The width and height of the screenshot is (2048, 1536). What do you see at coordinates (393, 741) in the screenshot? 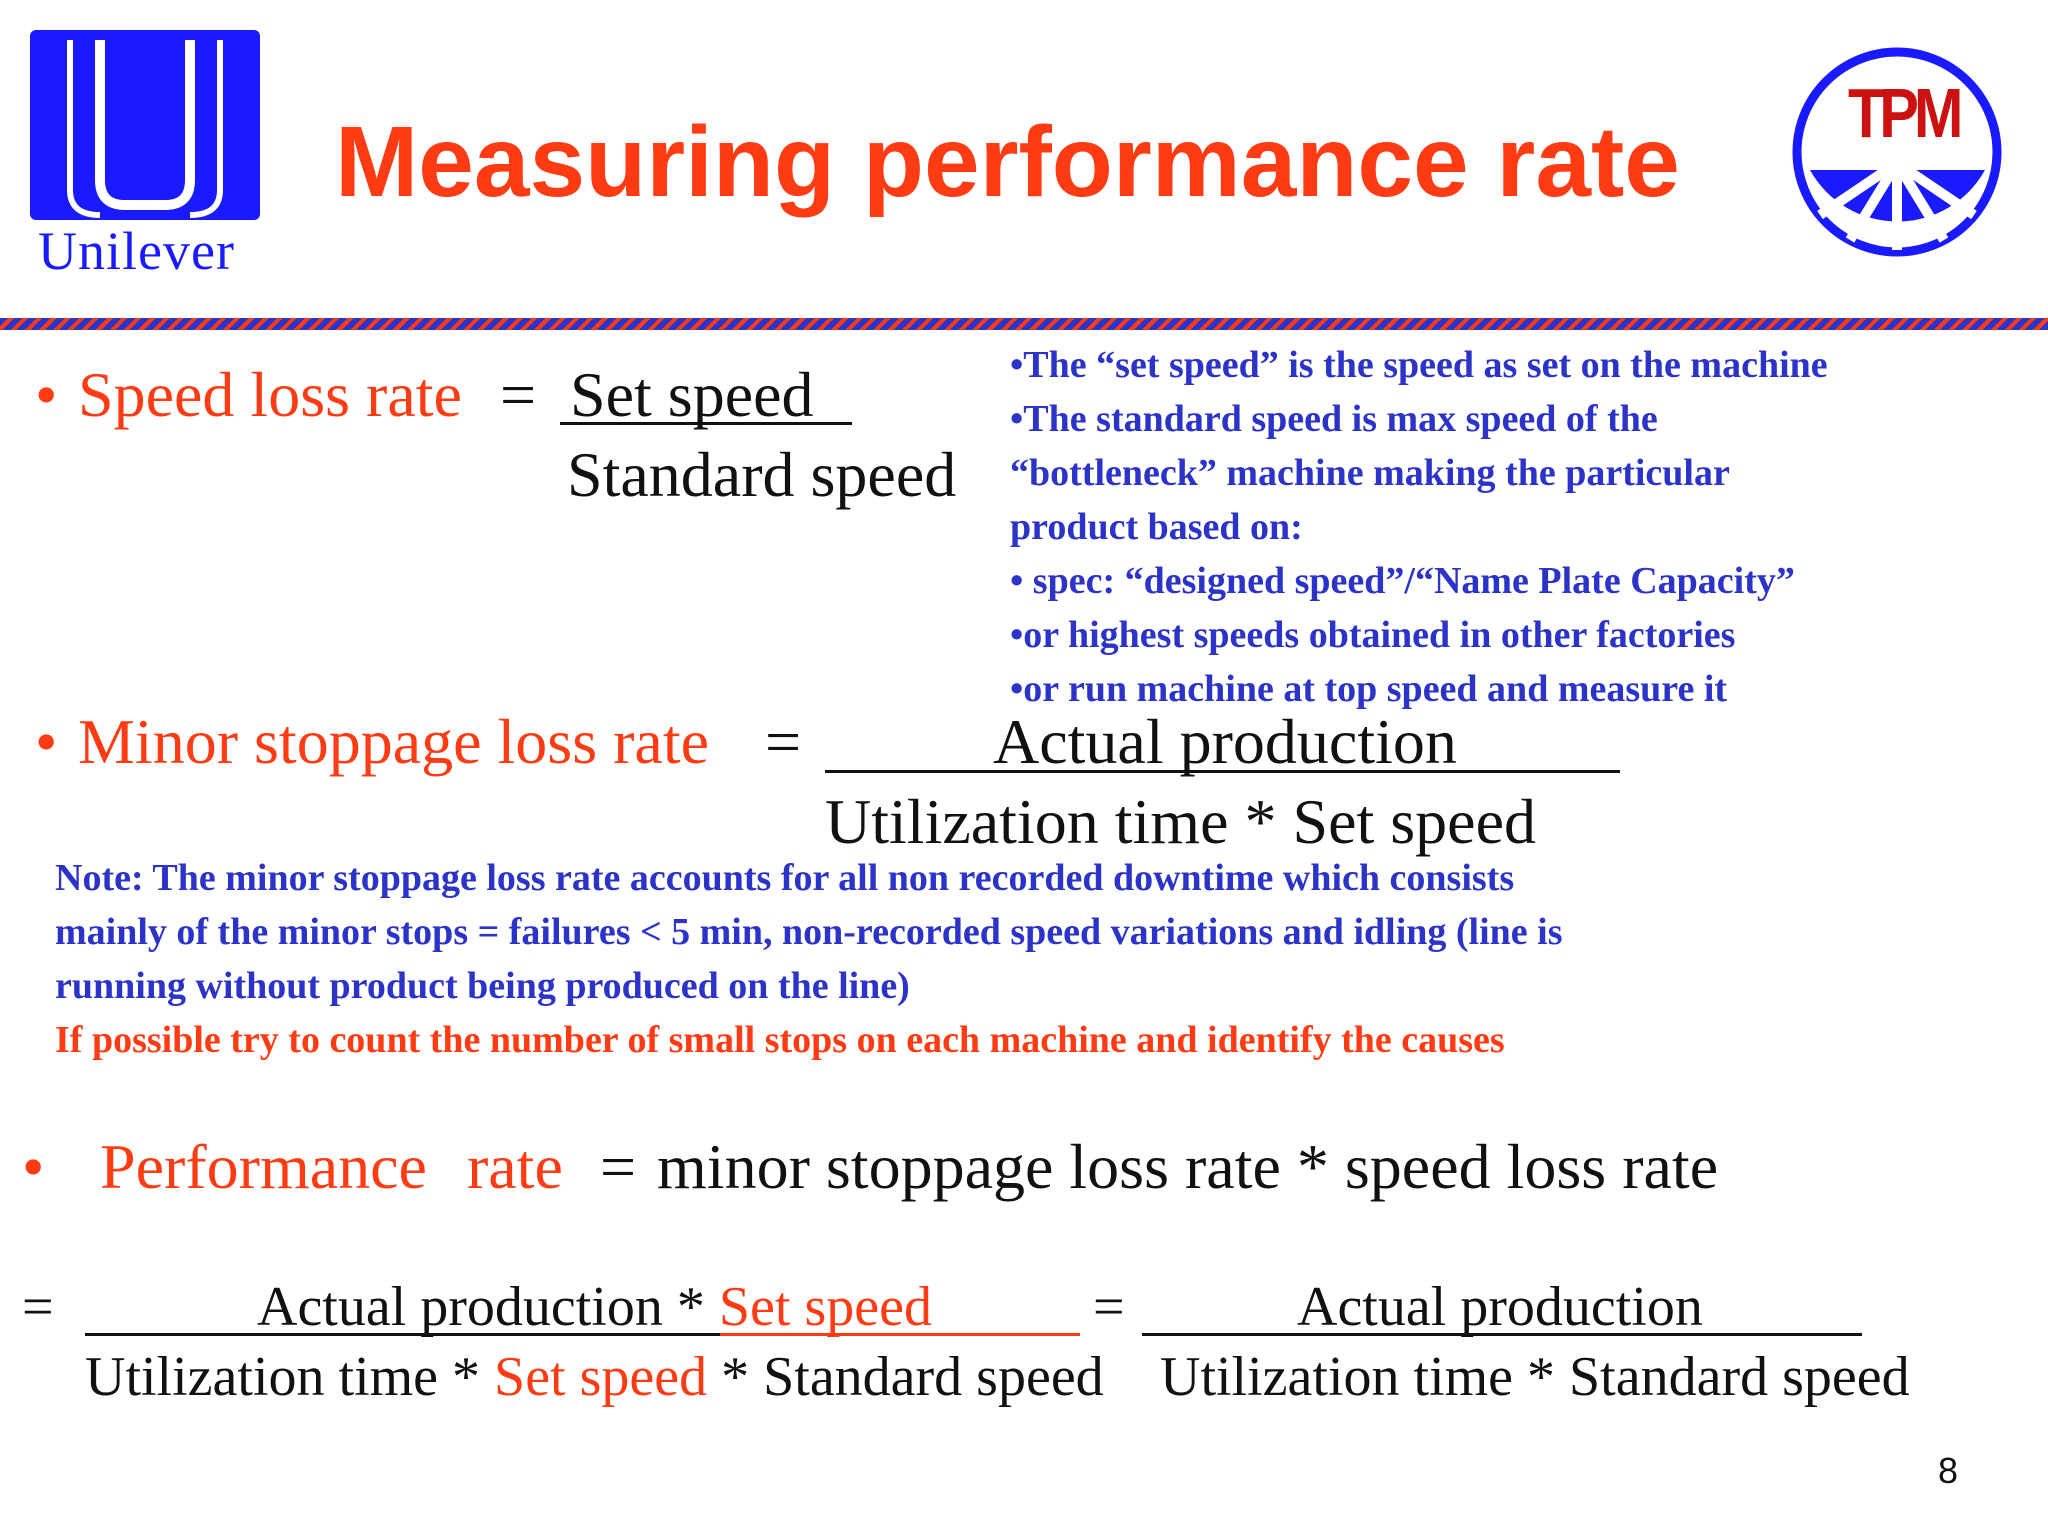
I see `minor-stoppage-label: Minor stoppage loss rate` at bounding box center [393, 741].